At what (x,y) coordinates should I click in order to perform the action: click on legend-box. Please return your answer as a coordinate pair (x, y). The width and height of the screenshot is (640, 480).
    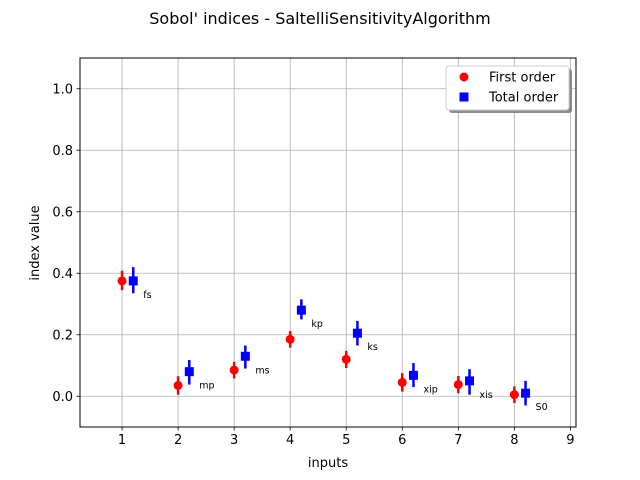
    Looking at the image, I should click on (507, 88).